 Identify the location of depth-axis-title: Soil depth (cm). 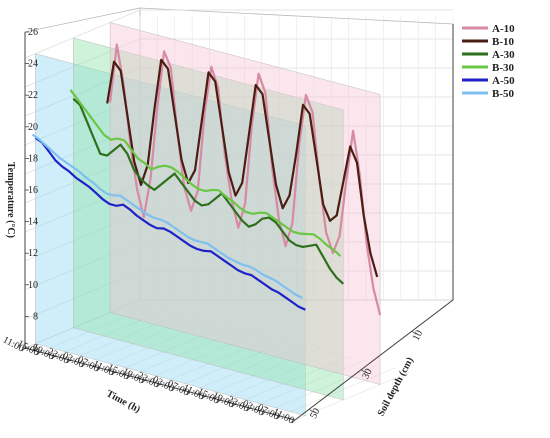
(396, 387).